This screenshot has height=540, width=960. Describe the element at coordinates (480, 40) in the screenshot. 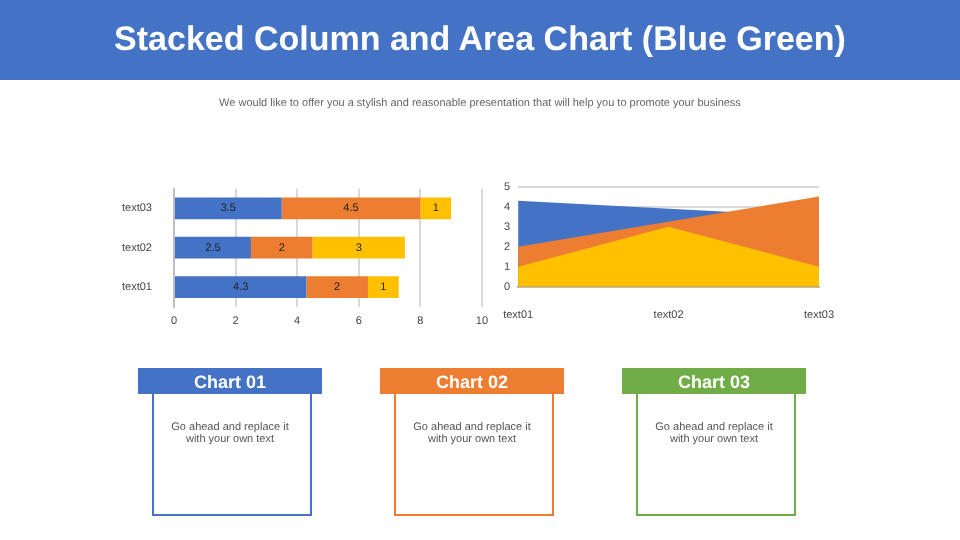

I see `text: Stacked Column and Area Chart (Blue Green)` at that location.